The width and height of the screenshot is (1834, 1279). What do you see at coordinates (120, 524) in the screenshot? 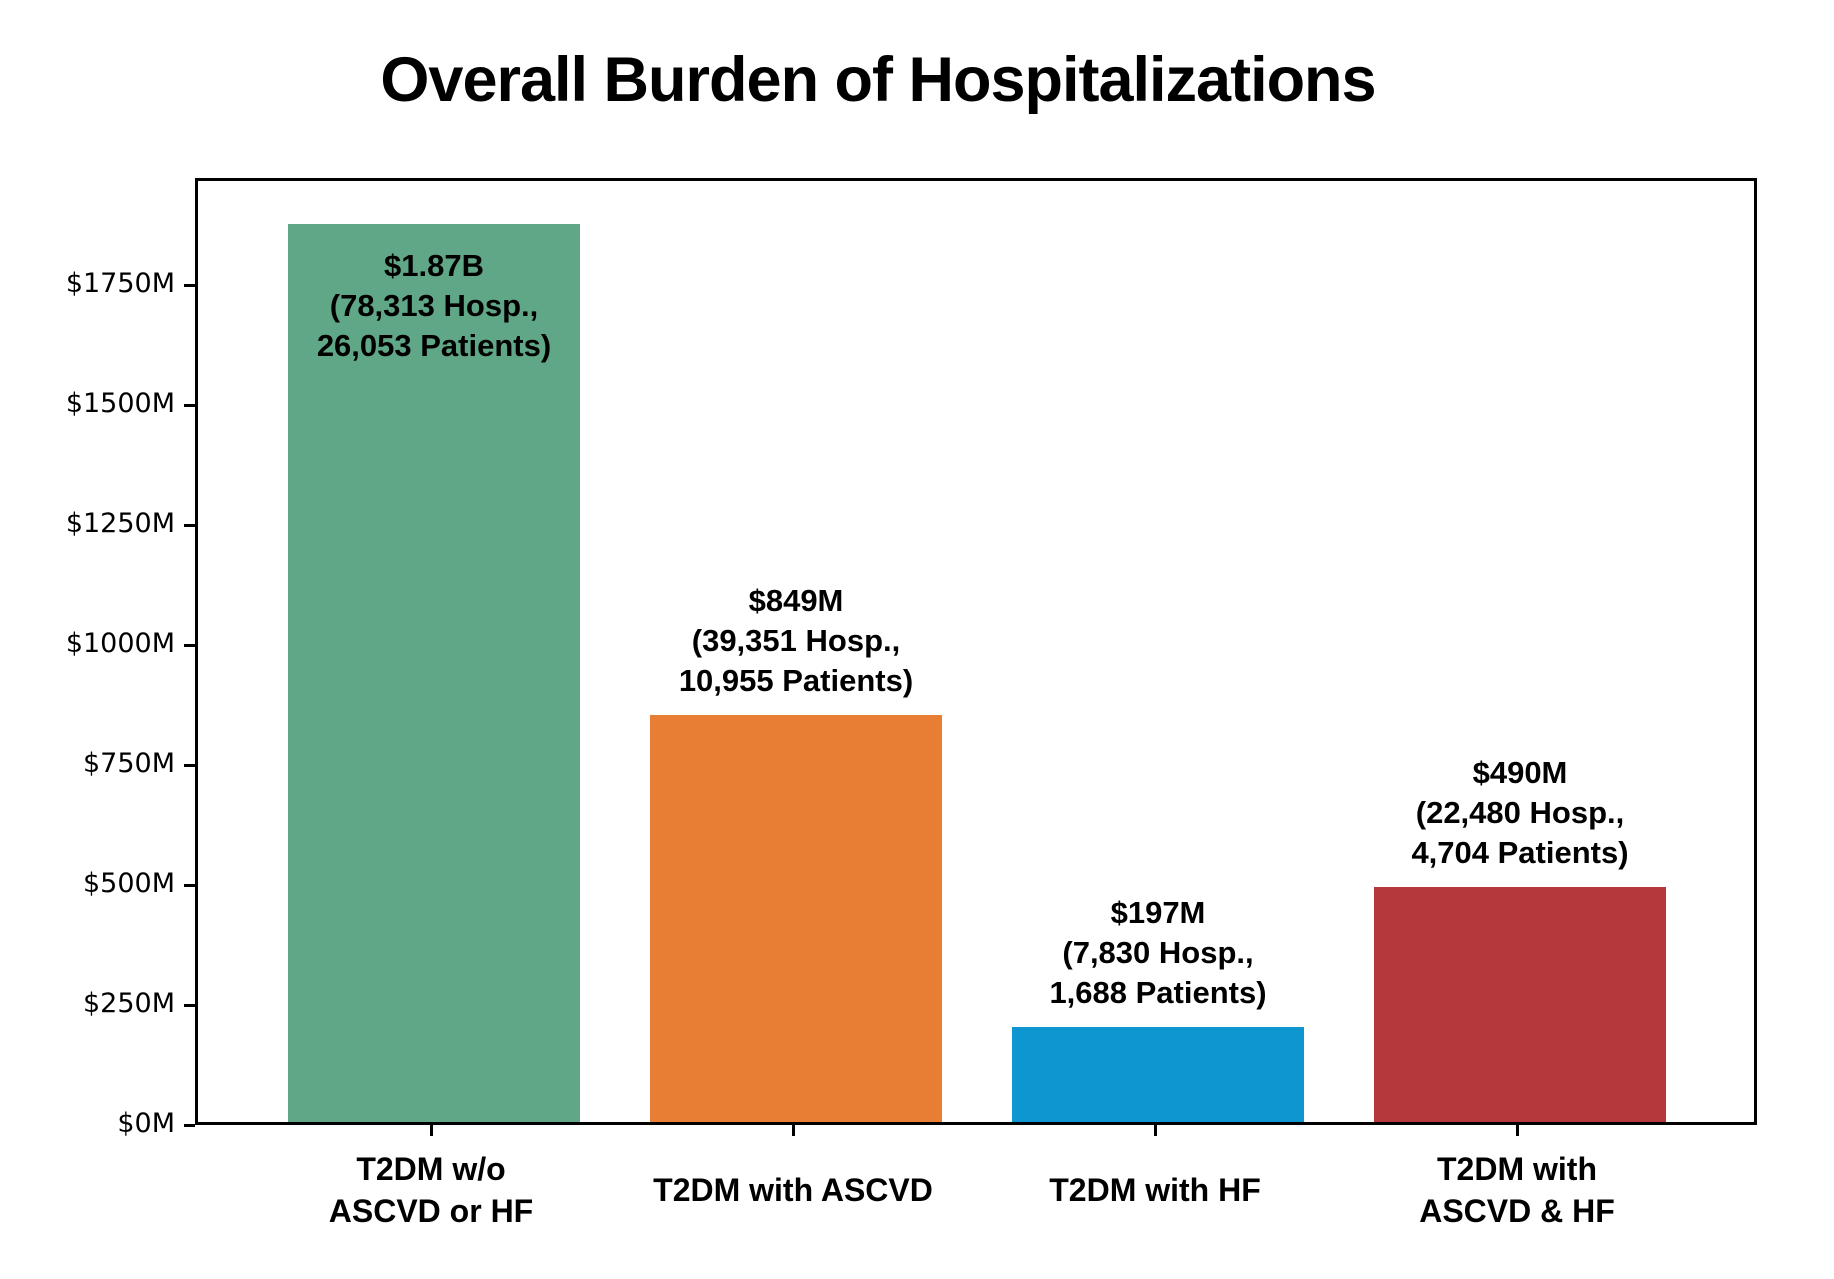
I see `y-axis-tick-label: $1250M` at bounding box center [120, 524].